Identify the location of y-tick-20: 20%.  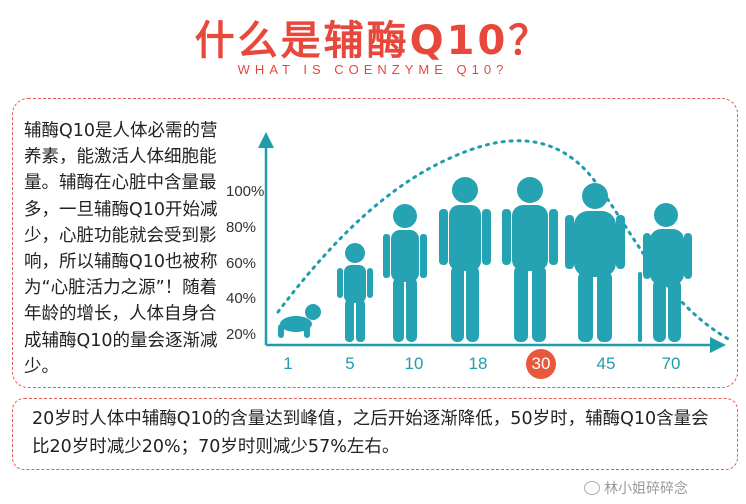
(241, 334).